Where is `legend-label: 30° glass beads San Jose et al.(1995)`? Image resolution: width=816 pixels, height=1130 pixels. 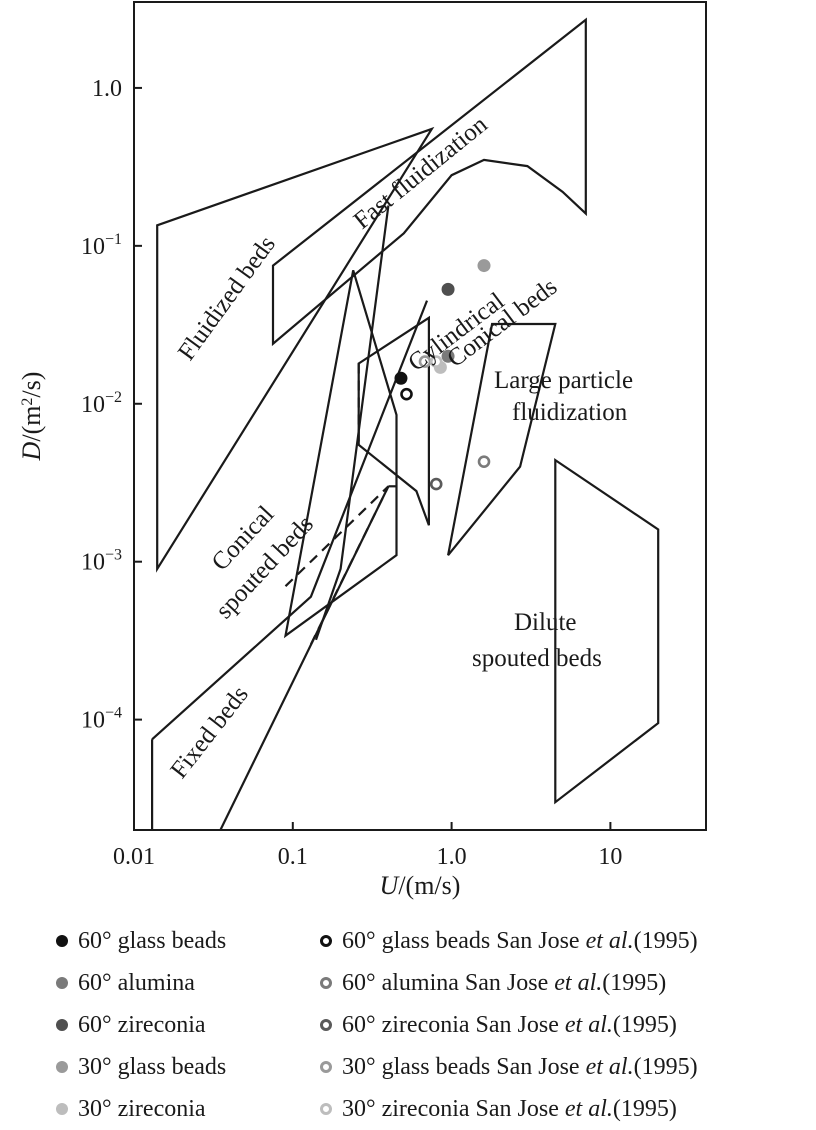 legend-label: 30° glass beads San Jose et al.(1995) is located at coordinates (520, 1066).